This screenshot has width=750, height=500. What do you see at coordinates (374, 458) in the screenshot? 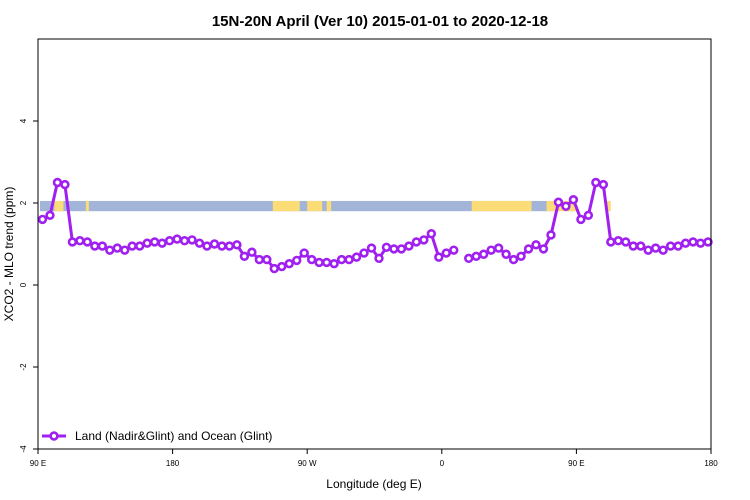
I see `x-axis: 90 E 180 90 W 0 90 E 180` at bounding box center [374, 458].